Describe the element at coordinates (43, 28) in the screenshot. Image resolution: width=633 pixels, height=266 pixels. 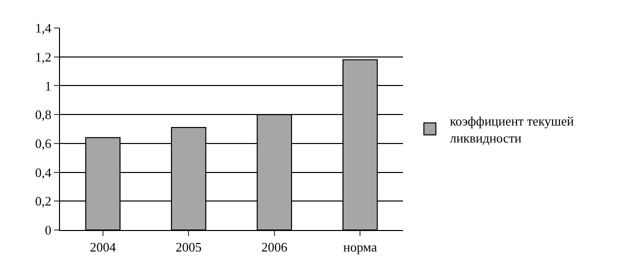
I see `y-tick-label: 1,4` at that location.